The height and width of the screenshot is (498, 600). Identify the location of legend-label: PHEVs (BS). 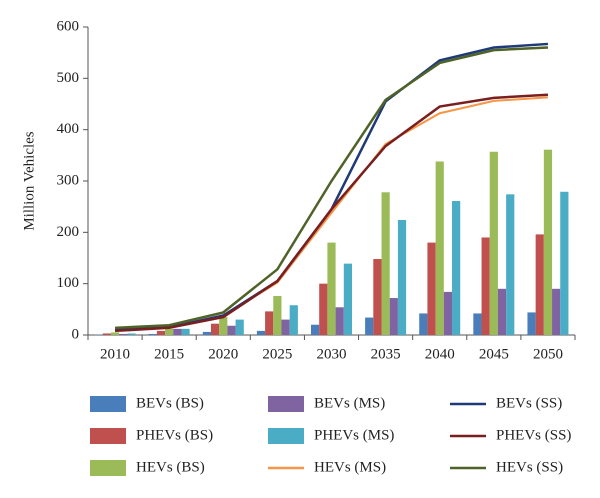
(174, 435).